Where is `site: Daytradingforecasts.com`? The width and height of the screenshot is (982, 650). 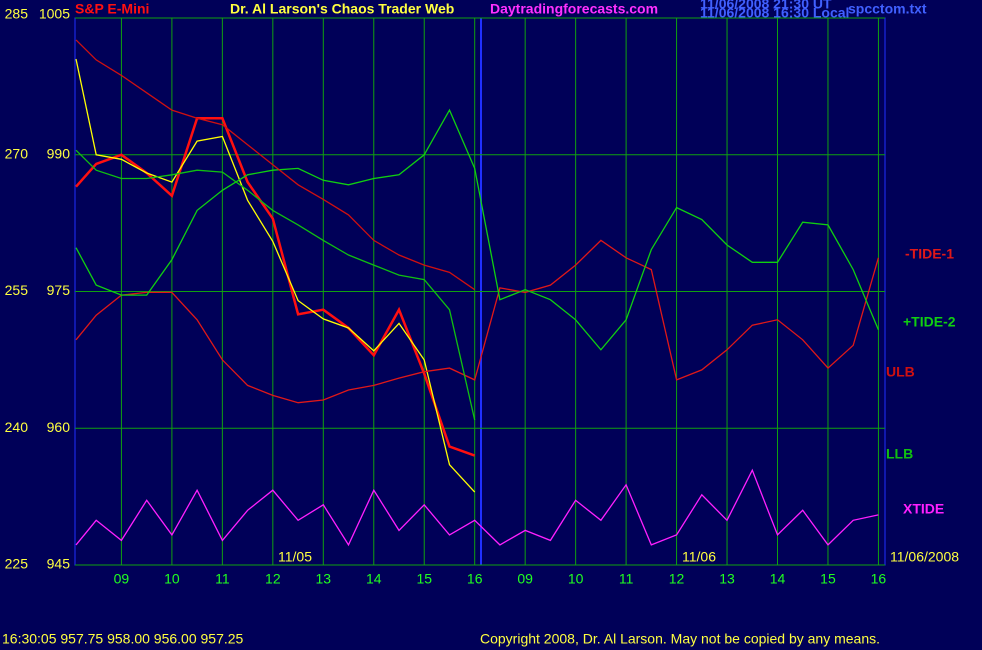 site: Daytradingforecasts.com is located at coordinates (574, 9).